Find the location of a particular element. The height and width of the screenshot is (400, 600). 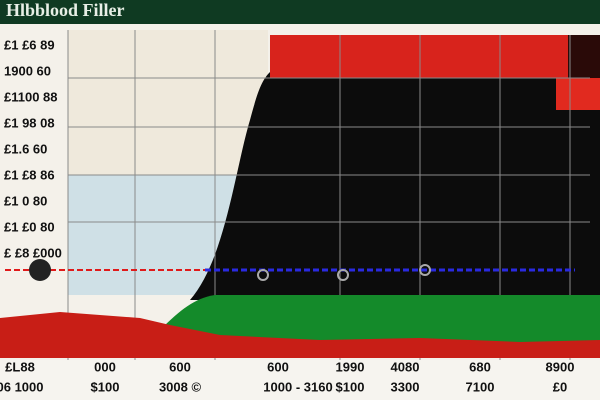

y-label: £1.6 60 is located at coordinates (25, 148).